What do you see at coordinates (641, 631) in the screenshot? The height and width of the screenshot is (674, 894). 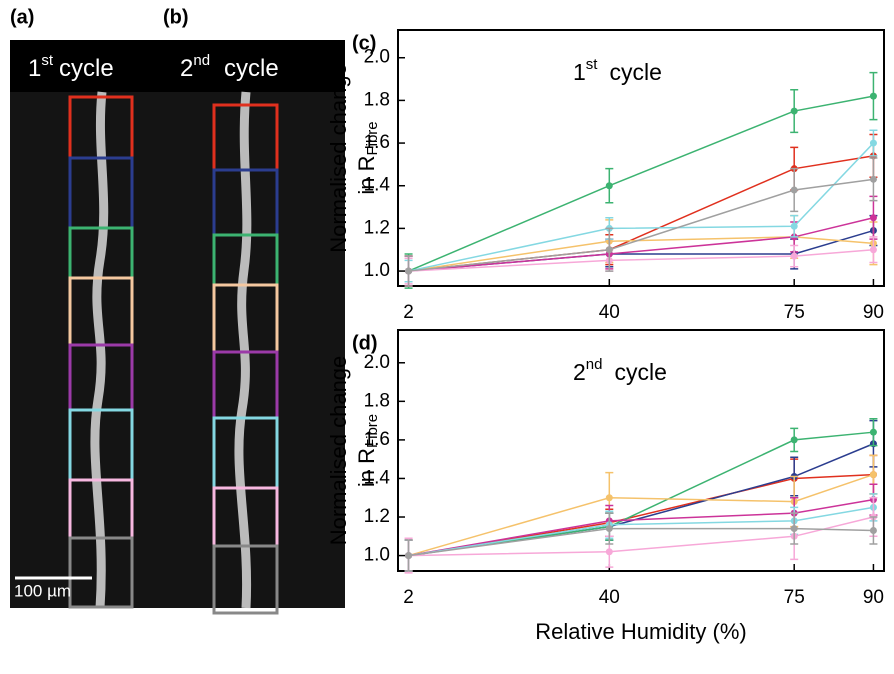 I see `x-axis-label: Relative Humidity (%)` at bounding box center [641, 631].